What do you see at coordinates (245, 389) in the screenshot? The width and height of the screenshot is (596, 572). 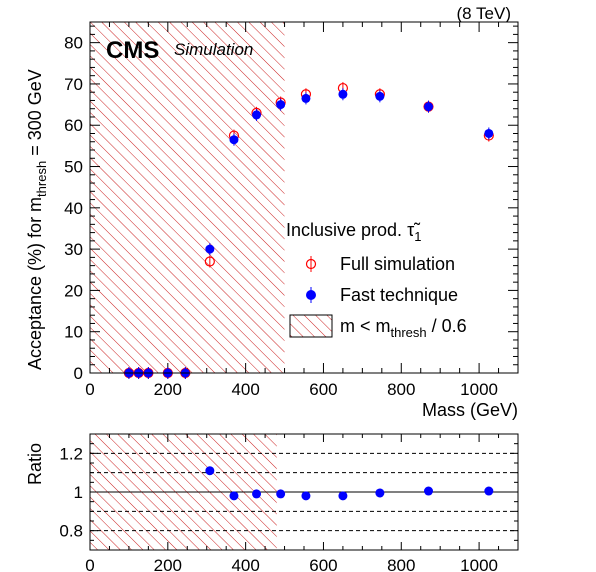 I see `x-tick-label: 400` at bounding box center [245, 389].